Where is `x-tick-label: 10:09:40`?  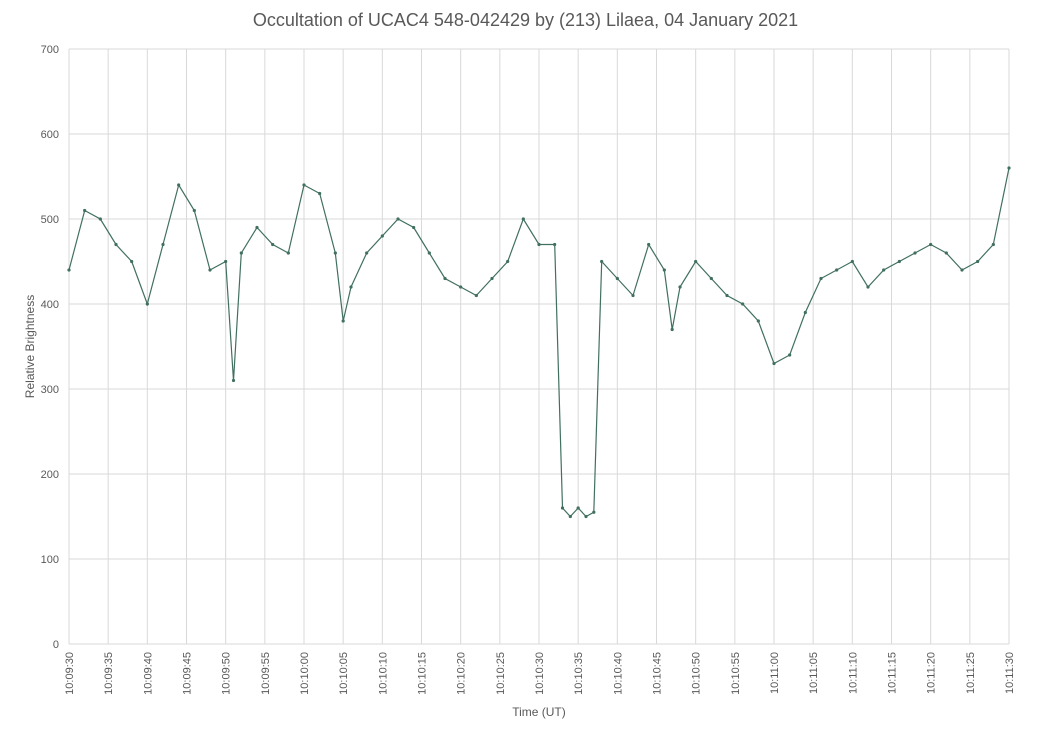 x-tick-label: 10:09:40 is located at coordinates (148, 673).